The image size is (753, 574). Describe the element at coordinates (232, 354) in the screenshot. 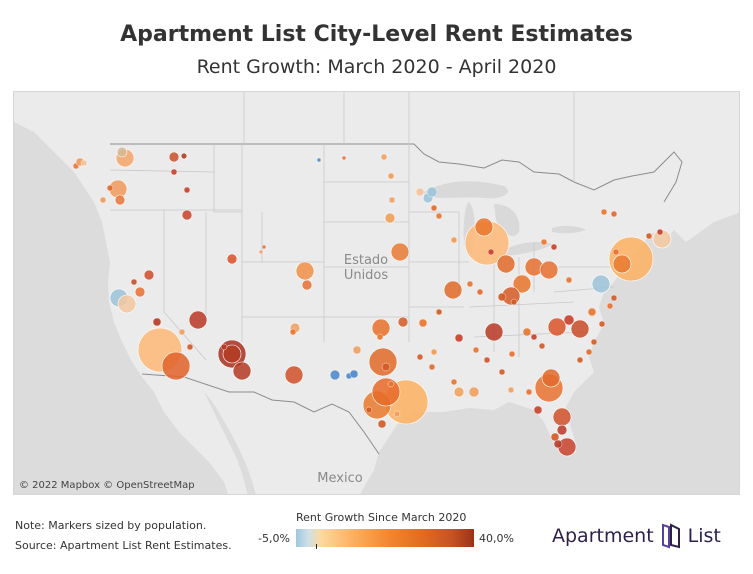

I see `city-marker-las-vegas` at that location.